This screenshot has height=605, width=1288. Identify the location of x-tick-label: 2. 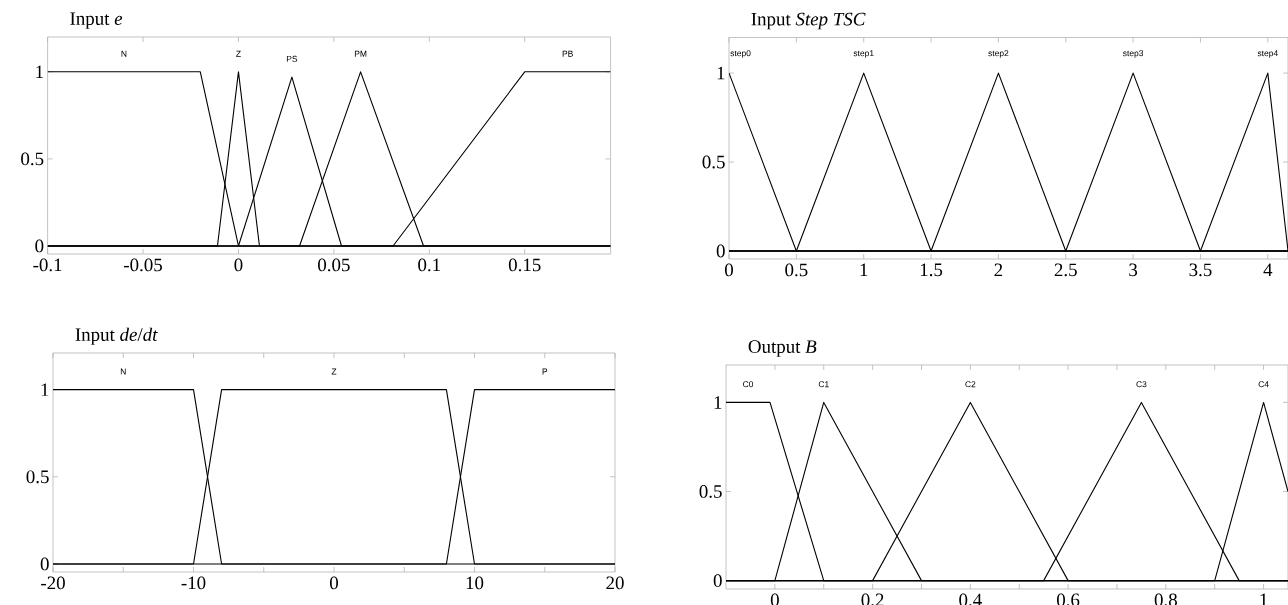
(998, 270).